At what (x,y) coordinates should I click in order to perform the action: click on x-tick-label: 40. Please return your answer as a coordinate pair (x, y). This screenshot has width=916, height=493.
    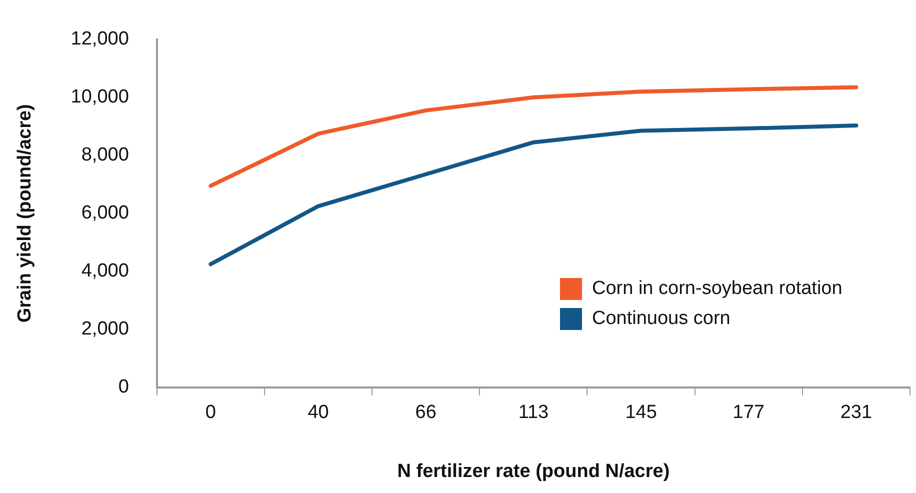
    Looking at the image, I should click on (318, 413).